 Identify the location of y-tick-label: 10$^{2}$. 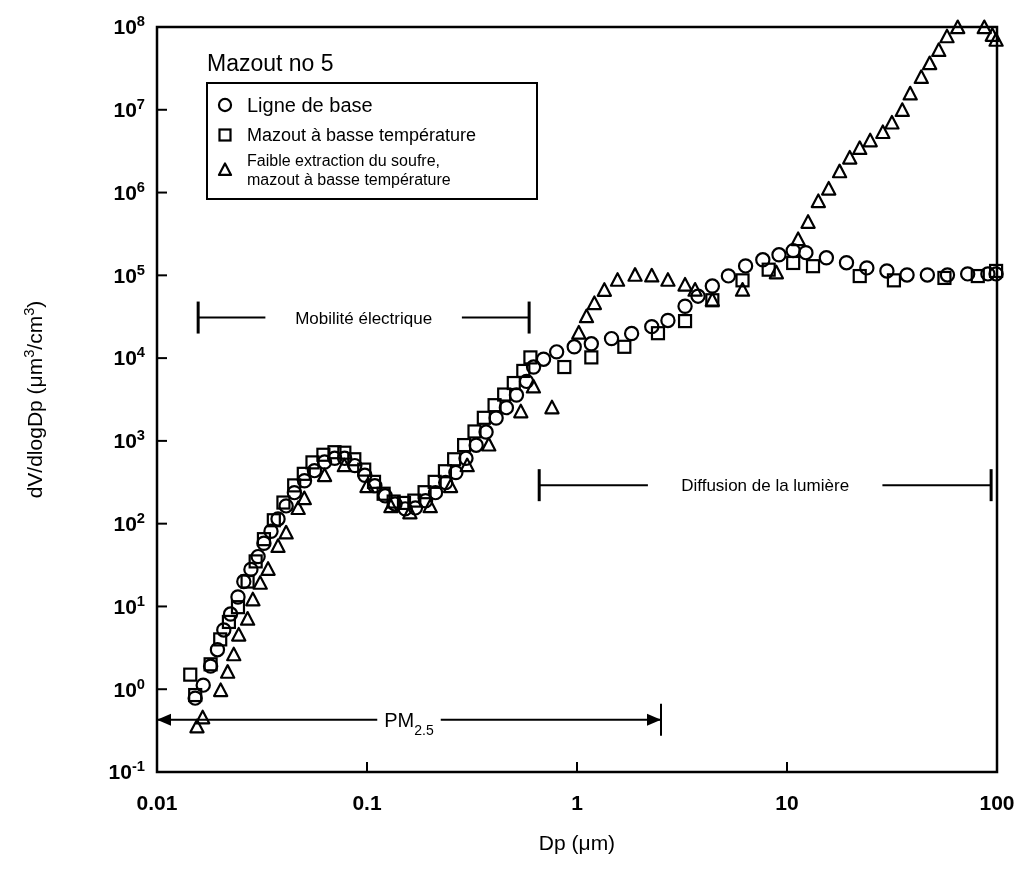
(129, 523).